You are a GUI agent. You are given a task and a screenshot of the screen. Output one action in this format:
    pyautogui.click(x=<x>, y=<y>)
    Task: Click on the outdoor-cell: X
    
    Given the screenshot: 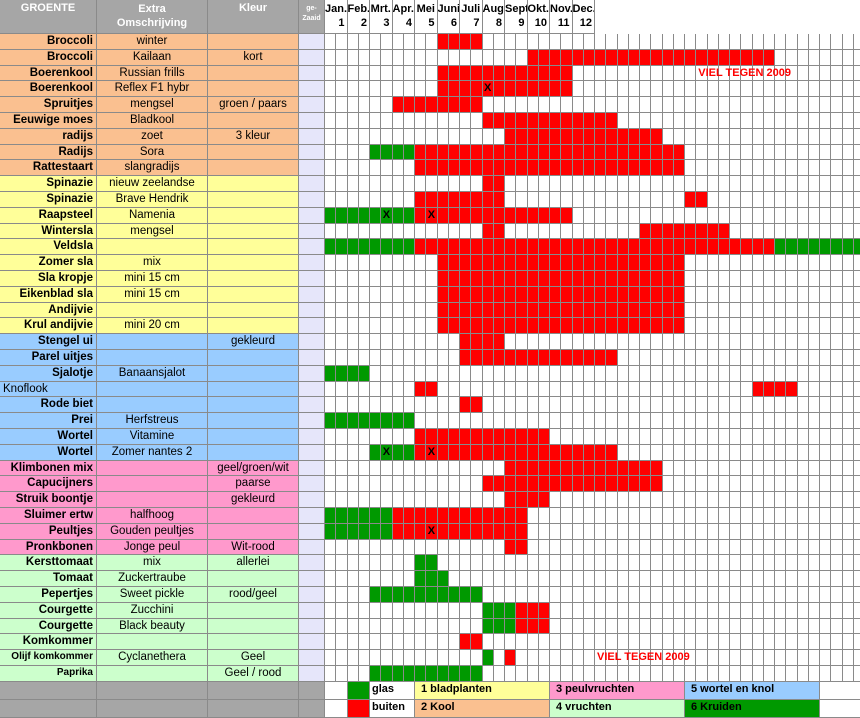 What is the action you would take?
    pyautogui.click(x=432, y=531)
    